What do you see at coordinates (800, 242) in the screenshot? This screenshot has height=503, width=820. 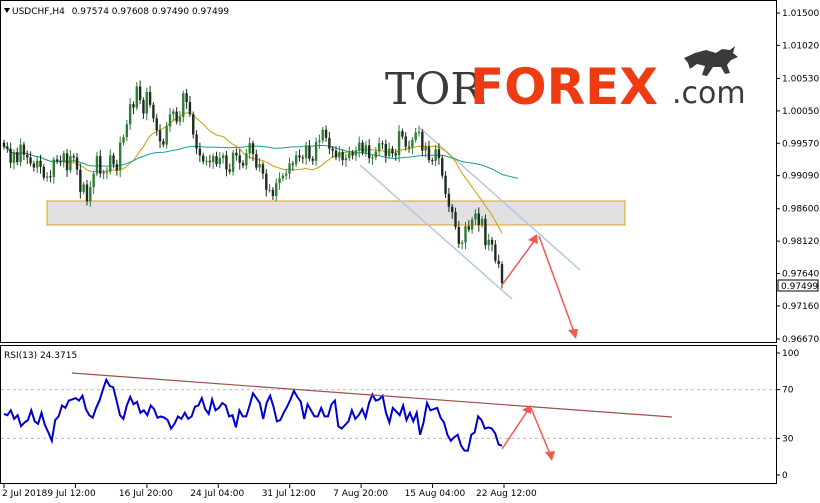 I see `price-tick-label: 0.98120` at bounding box center [800, 242].